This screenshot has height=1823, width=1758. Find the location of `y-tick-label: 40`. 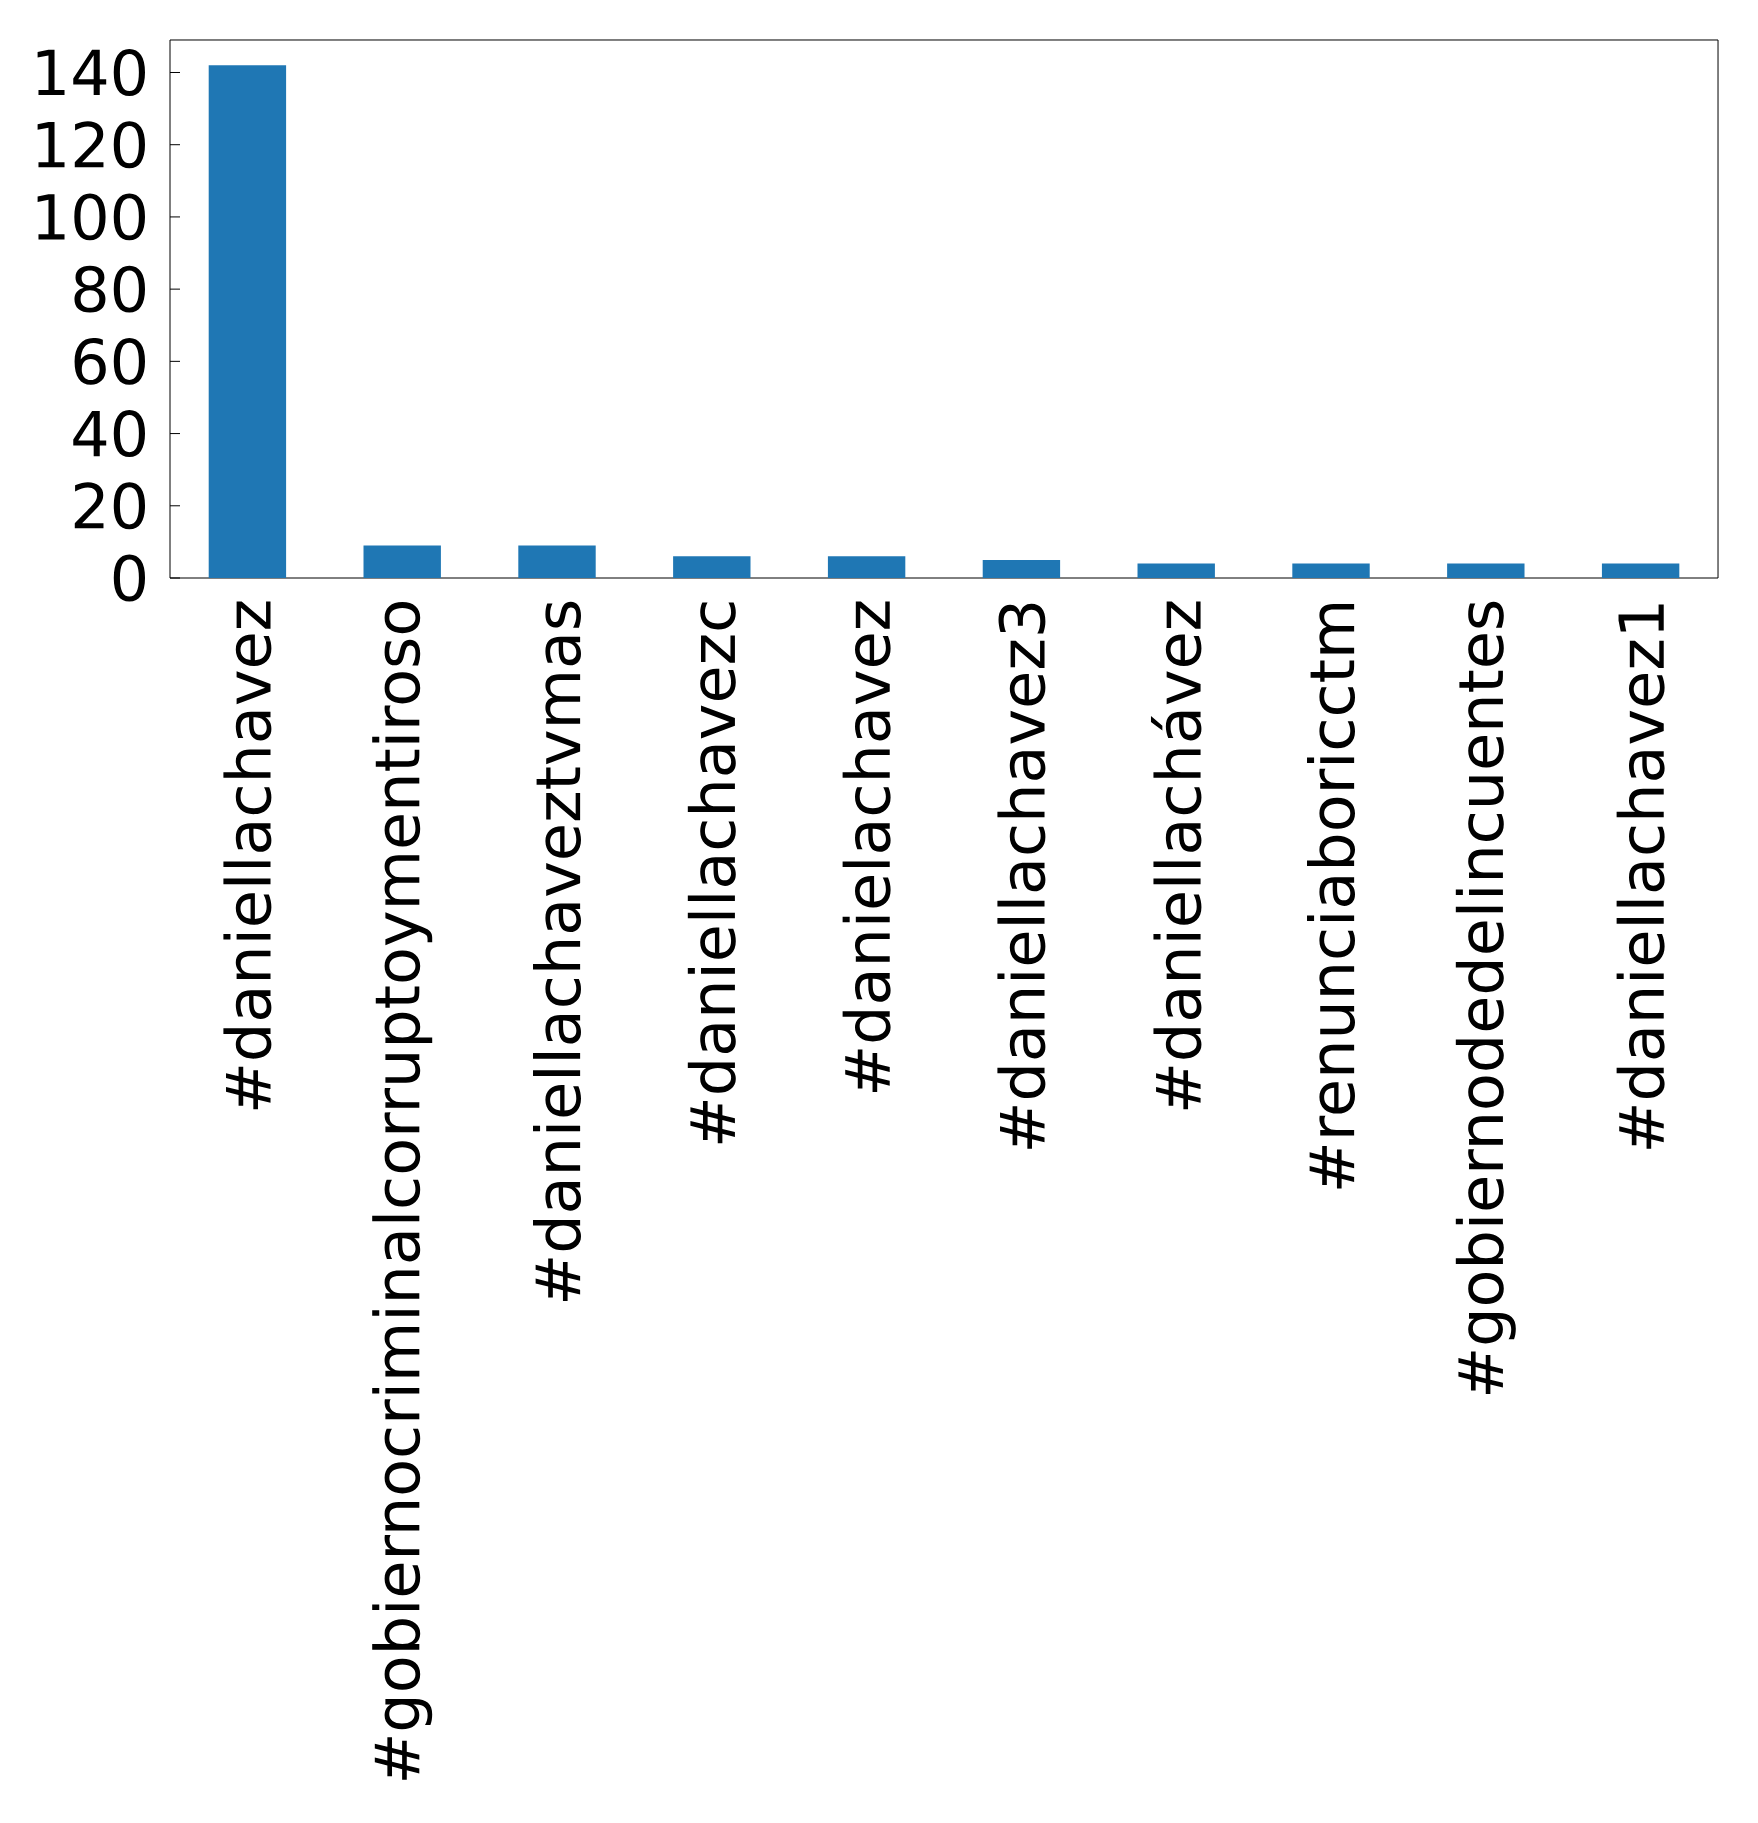

y-tick-label: 40 is located at coordinates (109, 434).